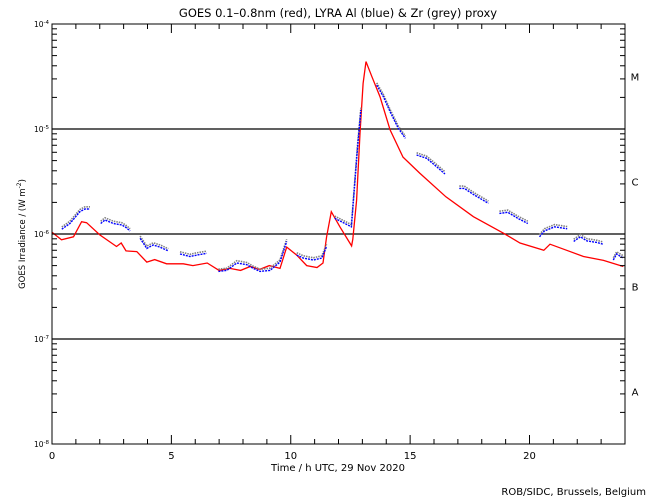  I want to click on flare-class-label: A, so click(635, 393).